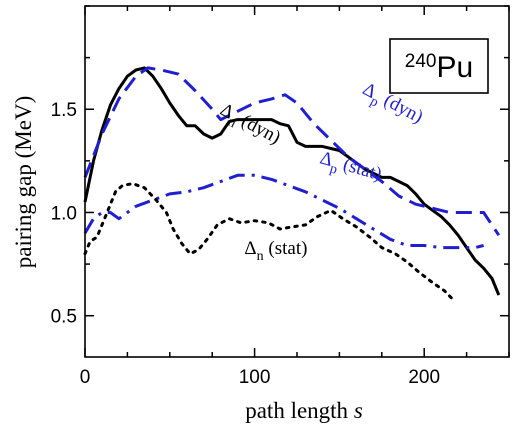 This screenshot has height=428, width=517. I want to click on x-axis-label: path length s, so click(304, 410).